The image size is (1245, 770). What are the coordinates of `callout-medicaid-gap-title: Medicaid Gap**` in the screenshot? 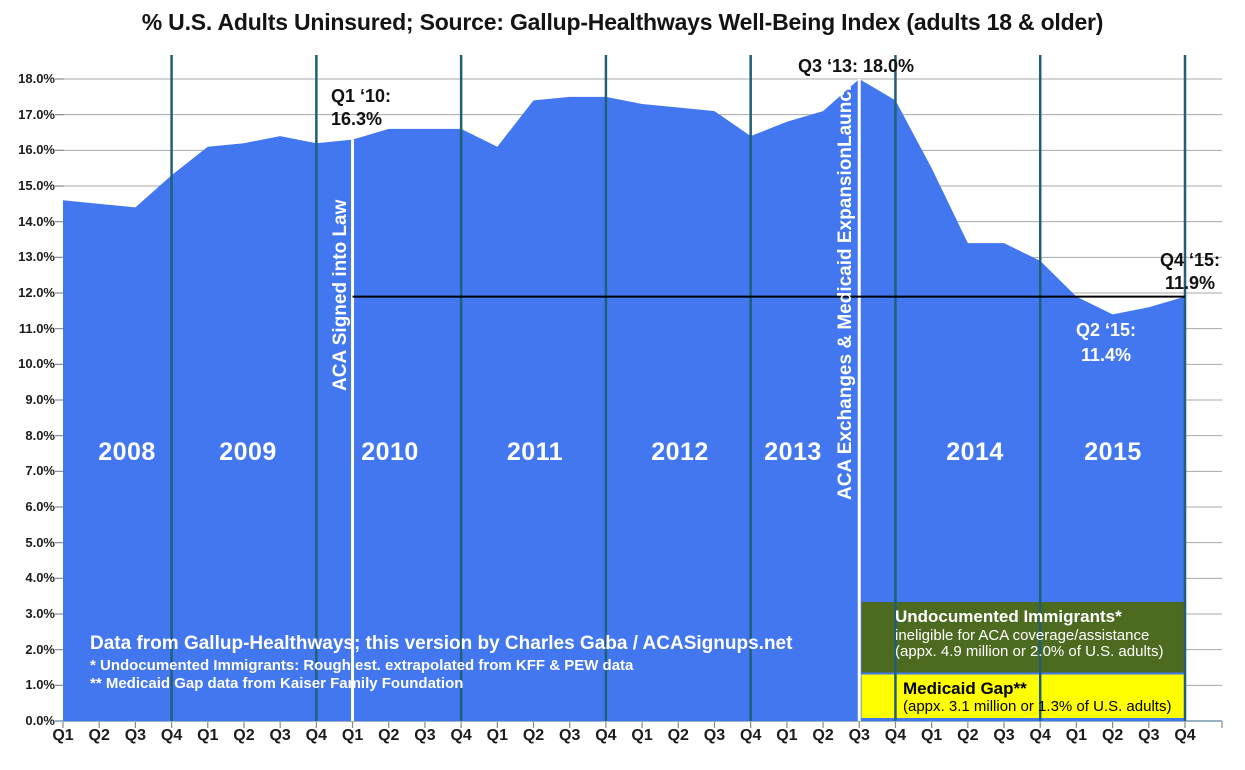 It's located at (965, 688).